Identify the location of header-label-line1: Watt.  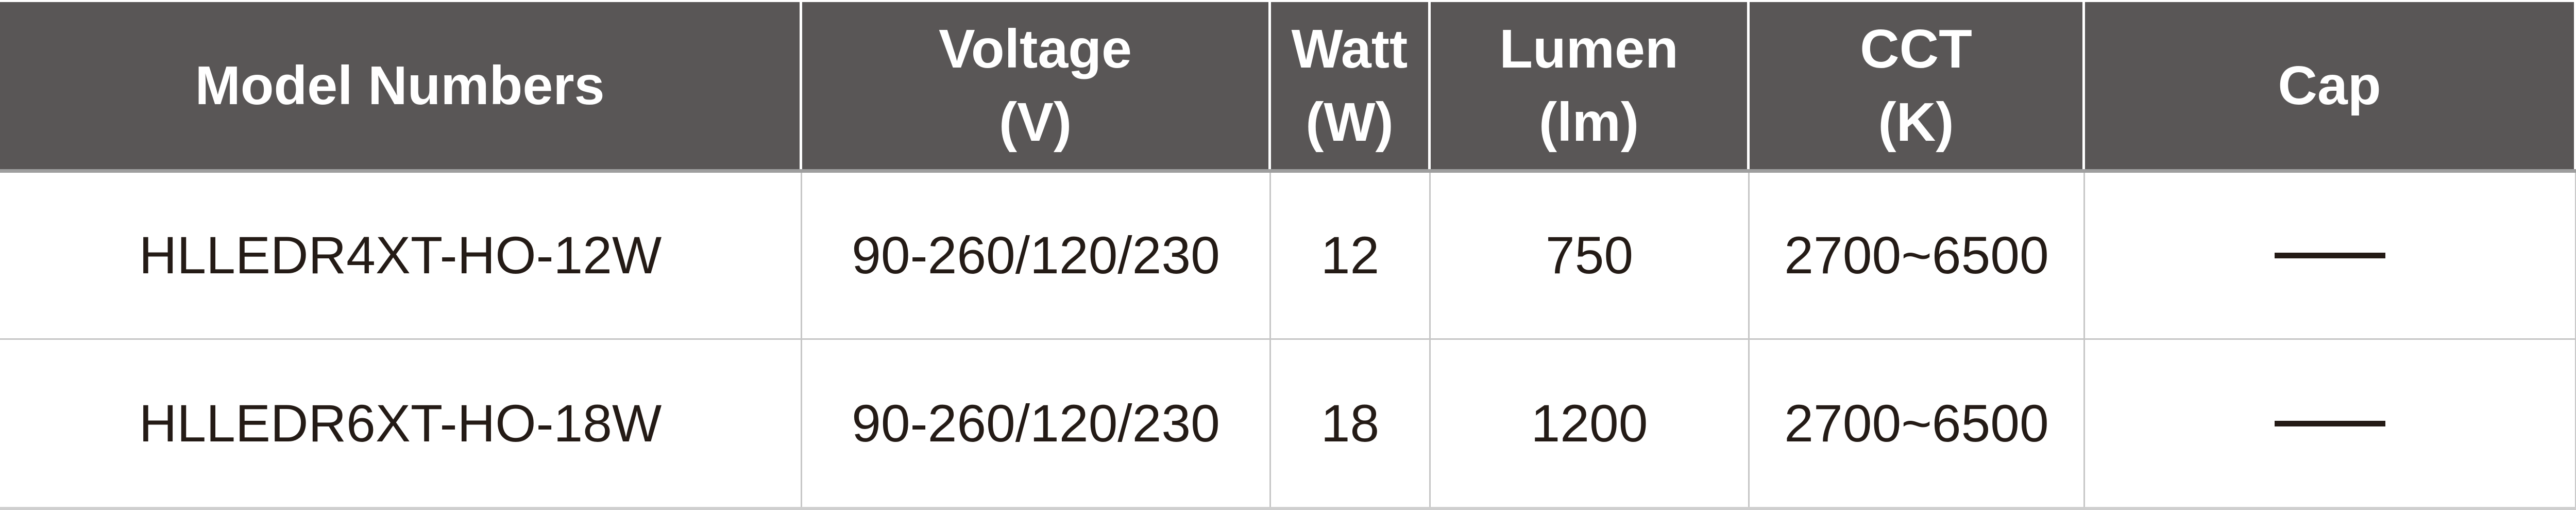
(1349, 48).